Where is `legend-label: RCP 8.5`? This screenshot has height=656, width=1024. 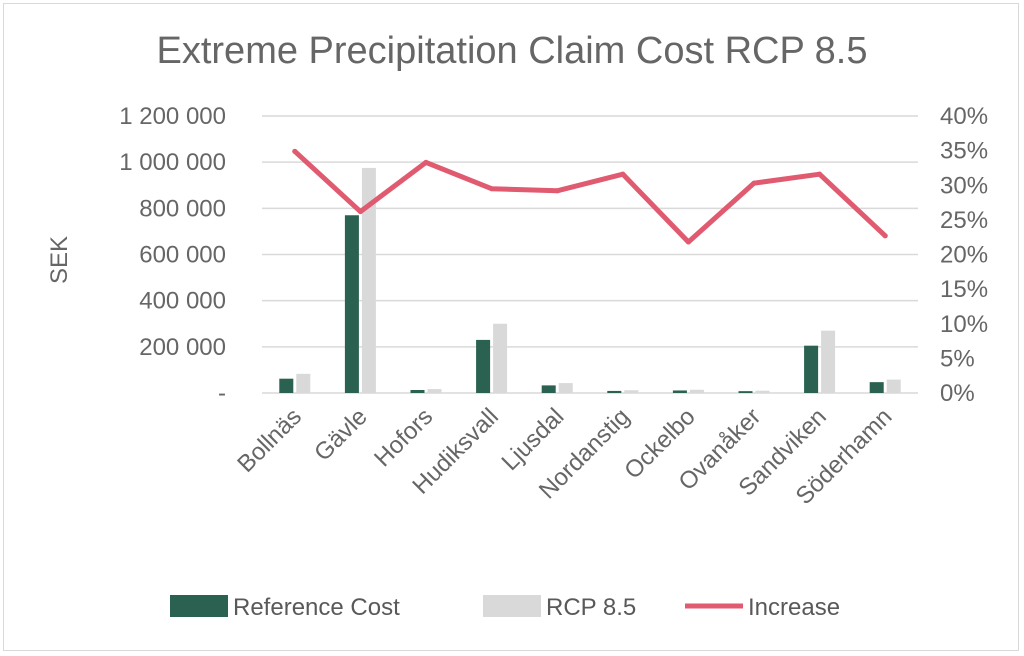 legend-label: RCP 8.5 is located at coordinates (591, 607).